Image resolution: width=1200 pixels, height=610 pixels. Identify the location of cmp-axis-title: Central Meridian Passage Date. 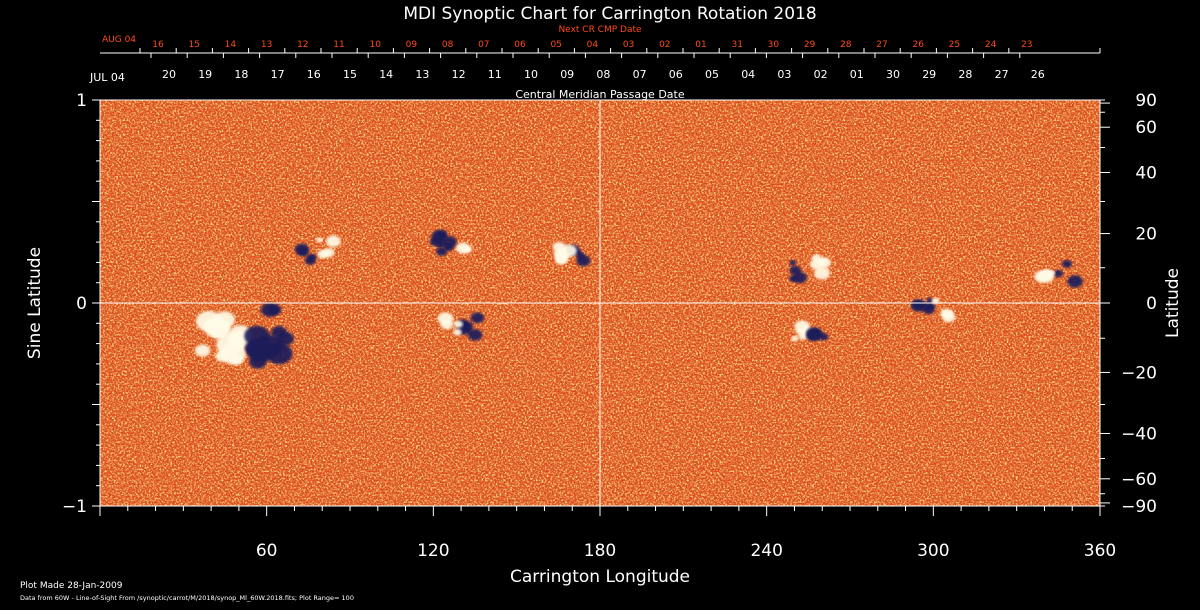
(599, 94).